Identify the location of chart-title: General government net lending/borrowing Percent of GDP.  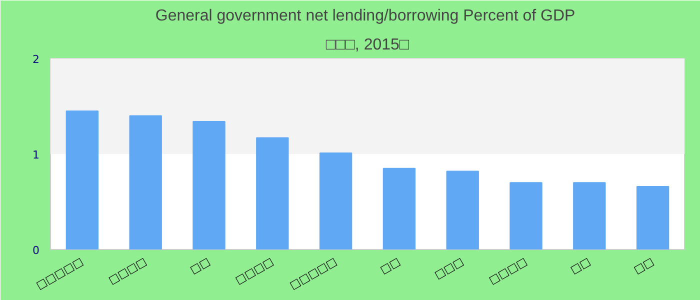
(365, 16).